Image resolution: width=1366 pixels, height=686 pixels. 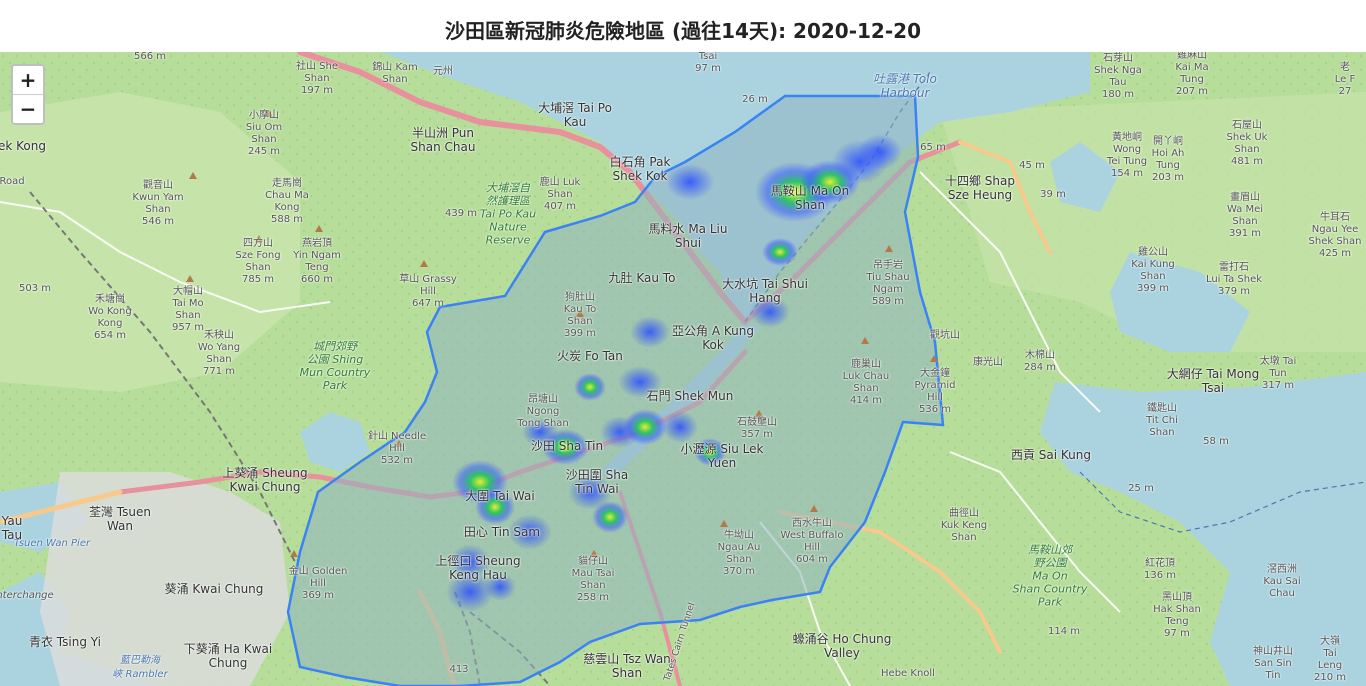 What do you see at coordinates (1180, 302) in the screenshot?
I see `port-shelter-water` at bounding box center [1180, 302].